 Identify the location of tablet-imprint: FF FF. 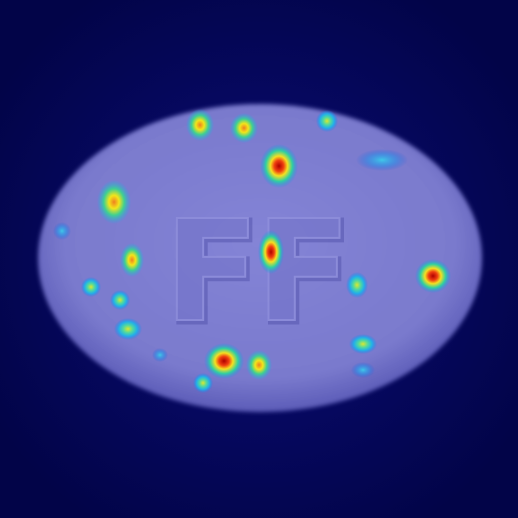
(259, 274).